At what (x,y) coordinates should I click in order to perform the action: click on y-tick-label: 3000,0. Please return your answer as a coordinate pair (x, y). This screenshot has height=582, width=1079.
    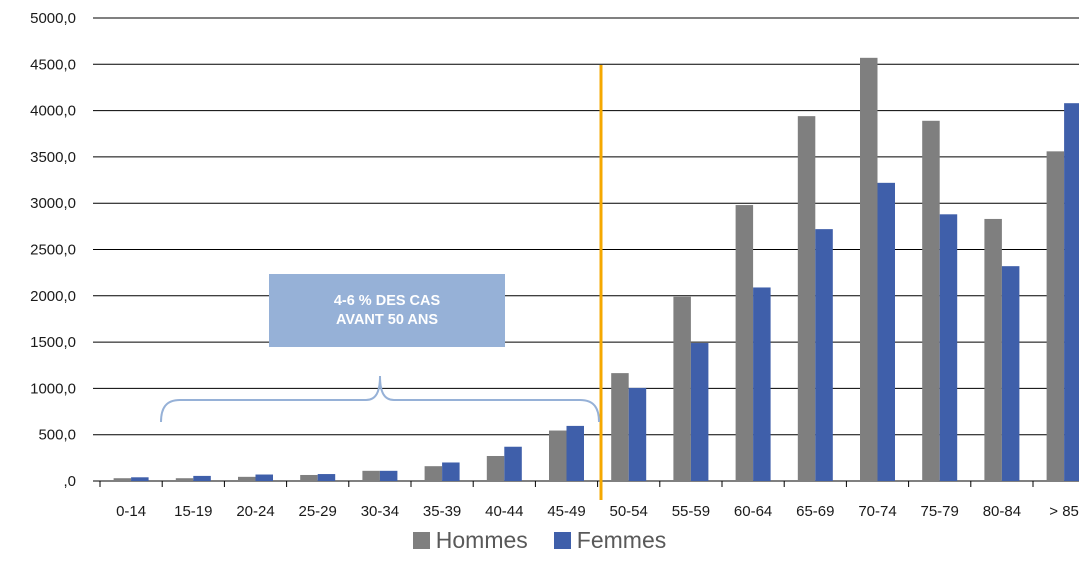
    Looking at the image, I should click on (53, 203).